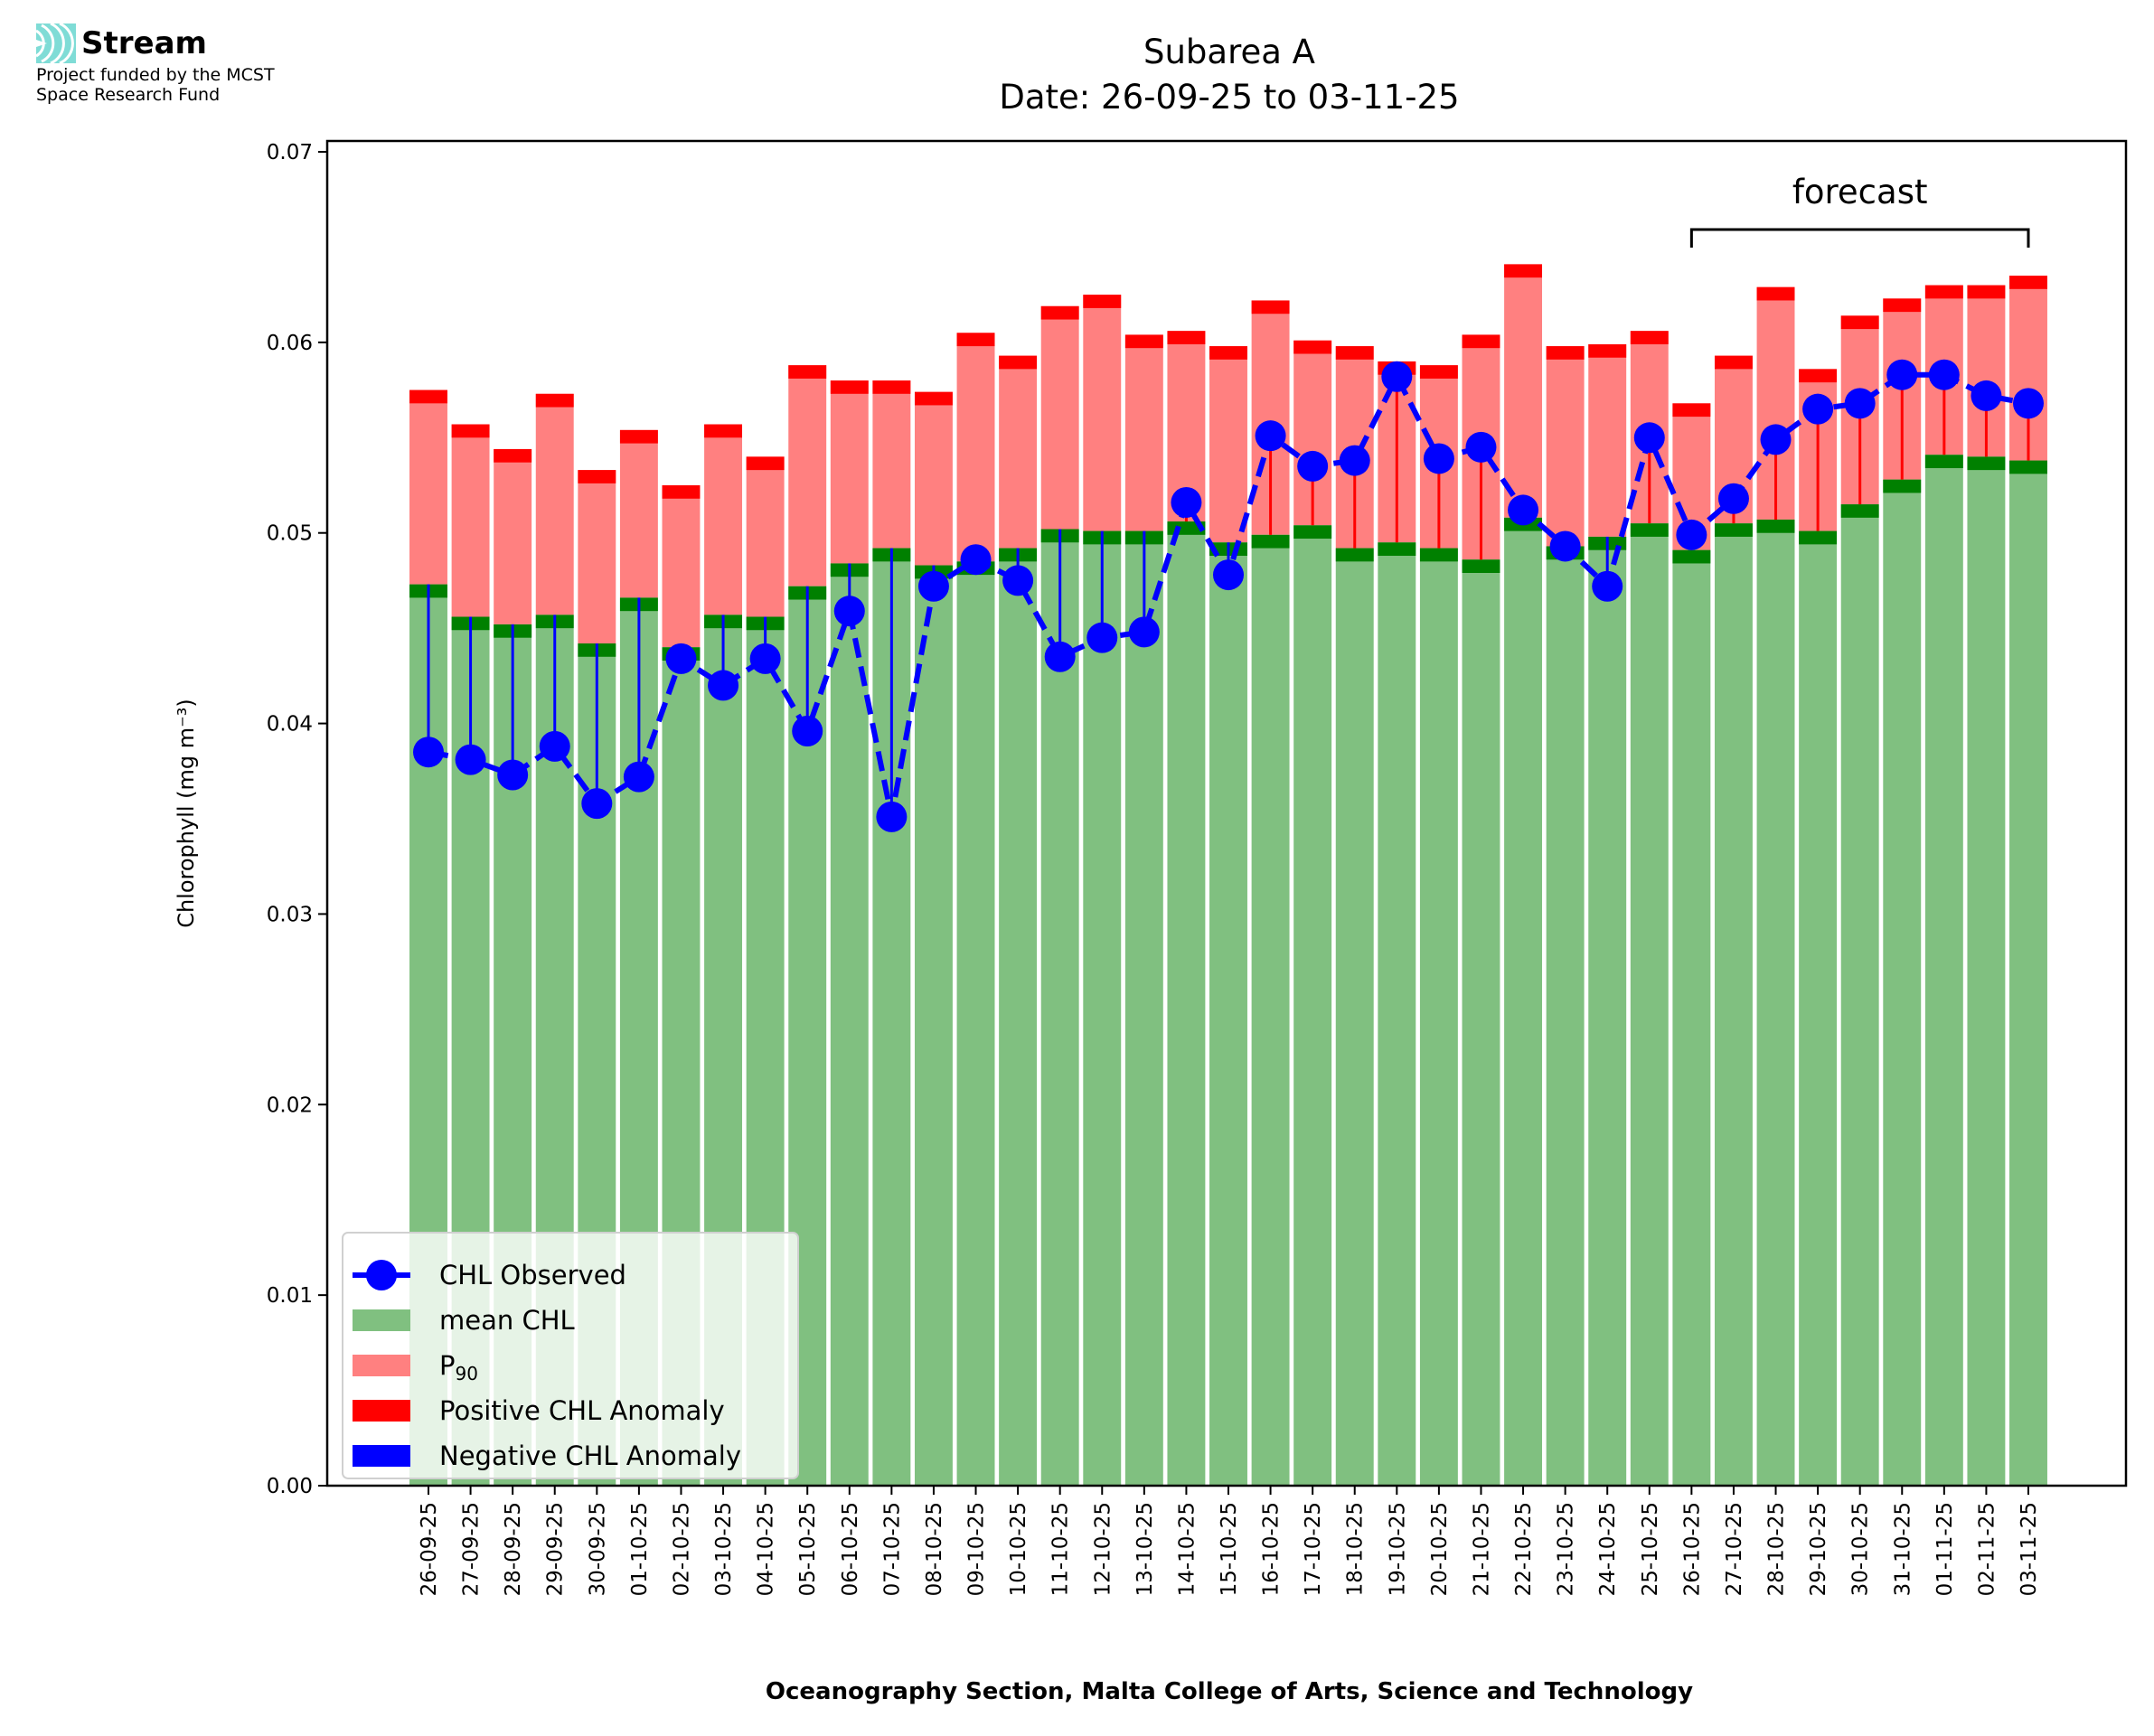 This screenshot has height=1736, width=2154. Describe the element at coordinates (128, 95) in the screenshot. I see `logo-line2: Space Research Fund` at that location.